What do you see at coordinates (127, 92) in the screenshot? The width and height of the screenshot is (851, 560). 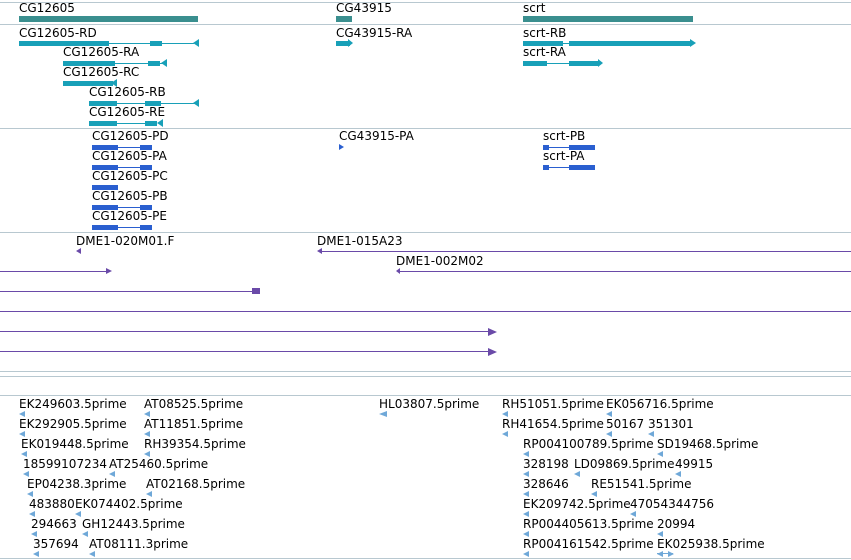 I see `transcript-label: CG12605-RB` at bounding box center [127, 92].